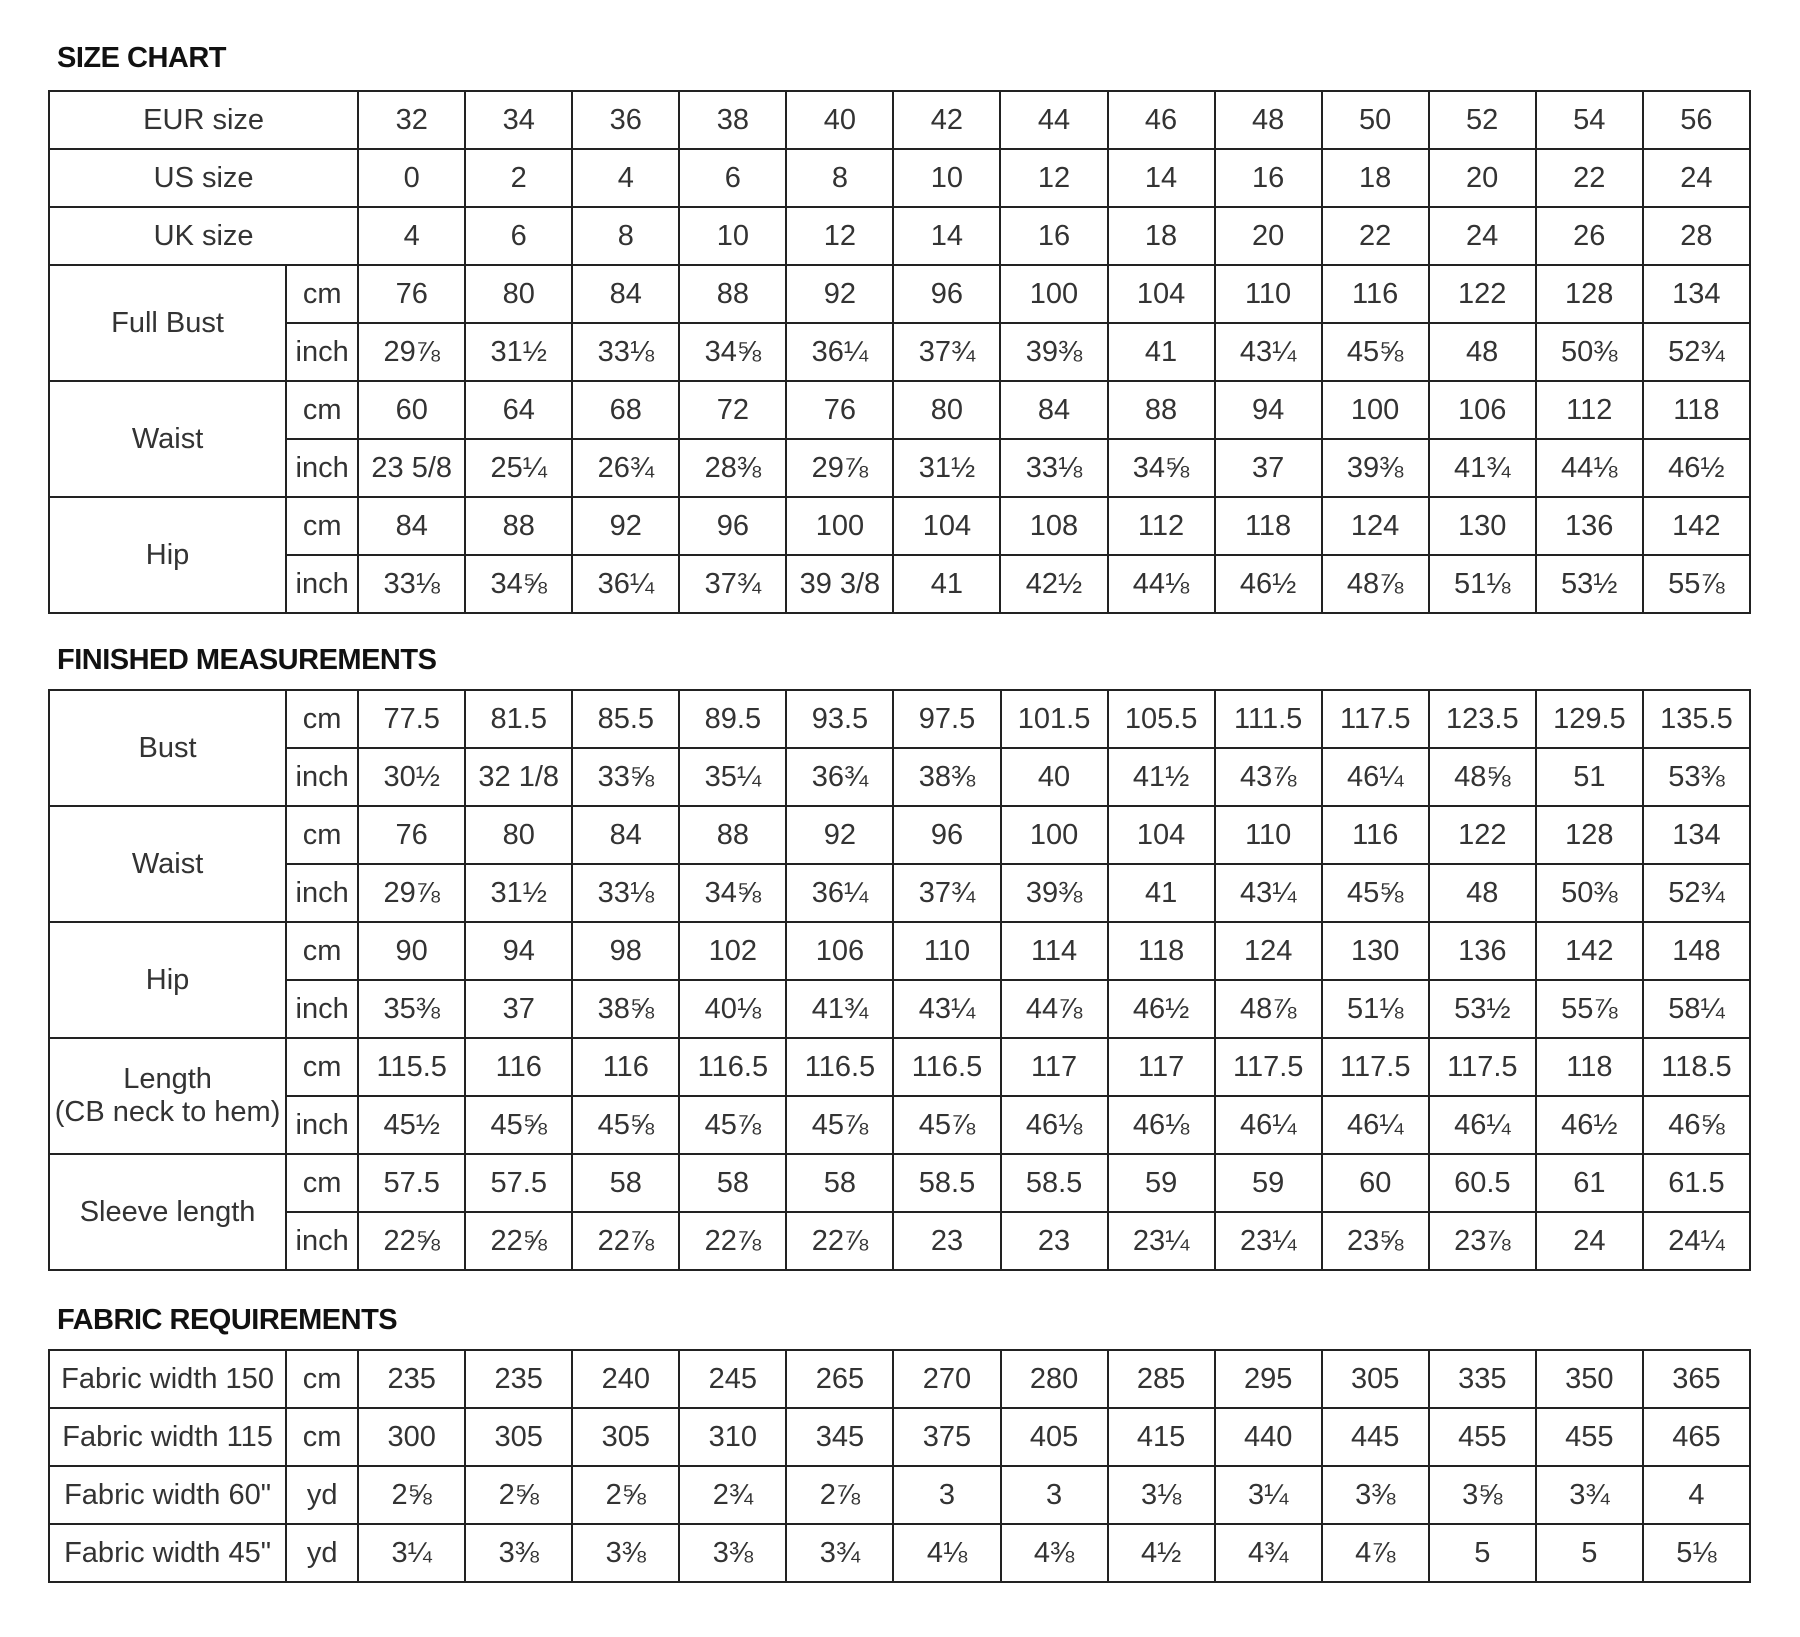  I want to click on value-cell: 23¼, so click(1161, 1241).